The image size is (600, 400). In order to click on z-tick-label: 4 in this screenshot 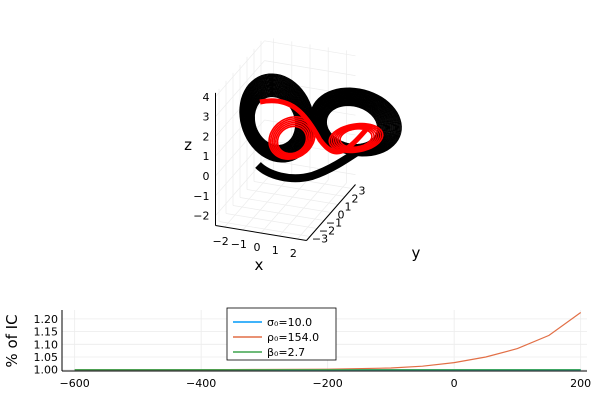, I will do `click(206, 97)`.